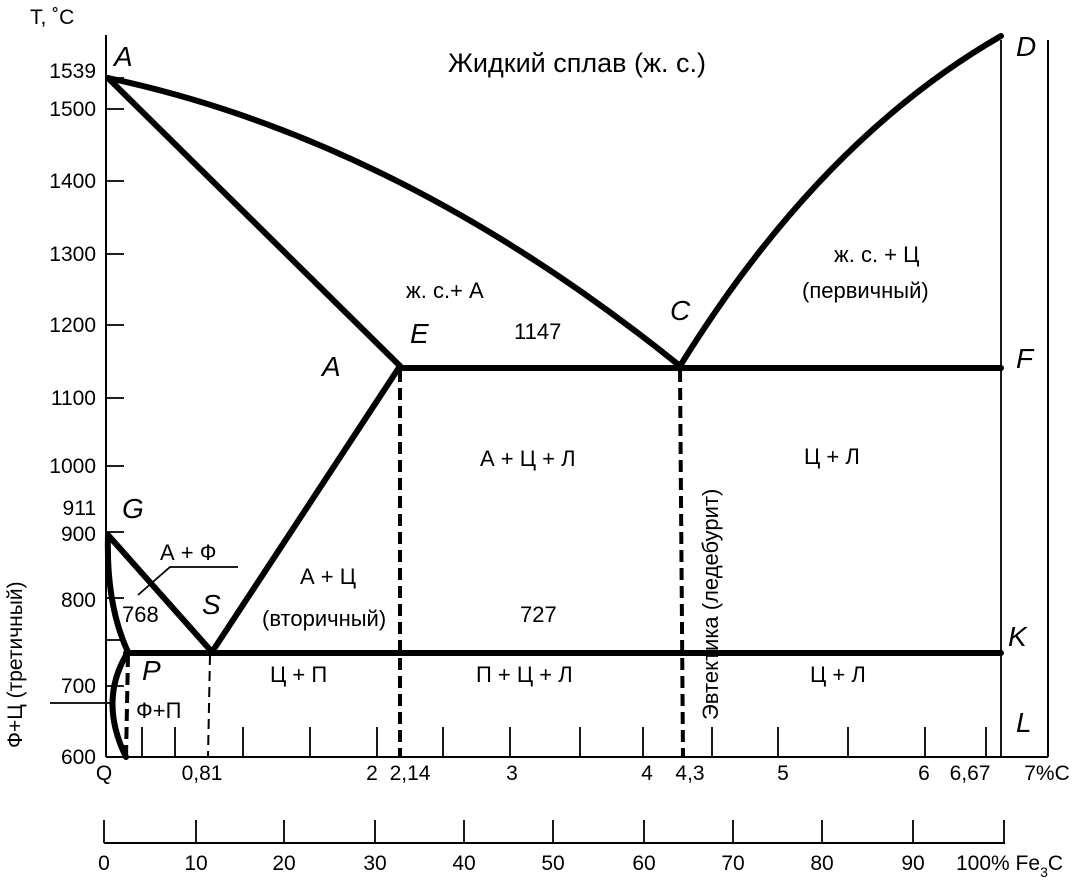 This screenshot has height=882, width=1079. I want to click on region-liquid-austenite: ж. с.+ А, so click(445, 290).